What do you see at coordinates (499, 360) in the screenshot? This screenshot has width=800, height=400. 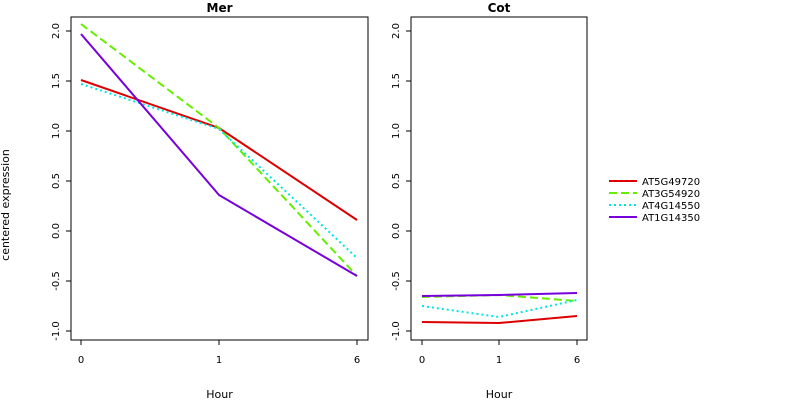 I see `x-tick-label-cot-1: 1` at bounding box center [499, 360].